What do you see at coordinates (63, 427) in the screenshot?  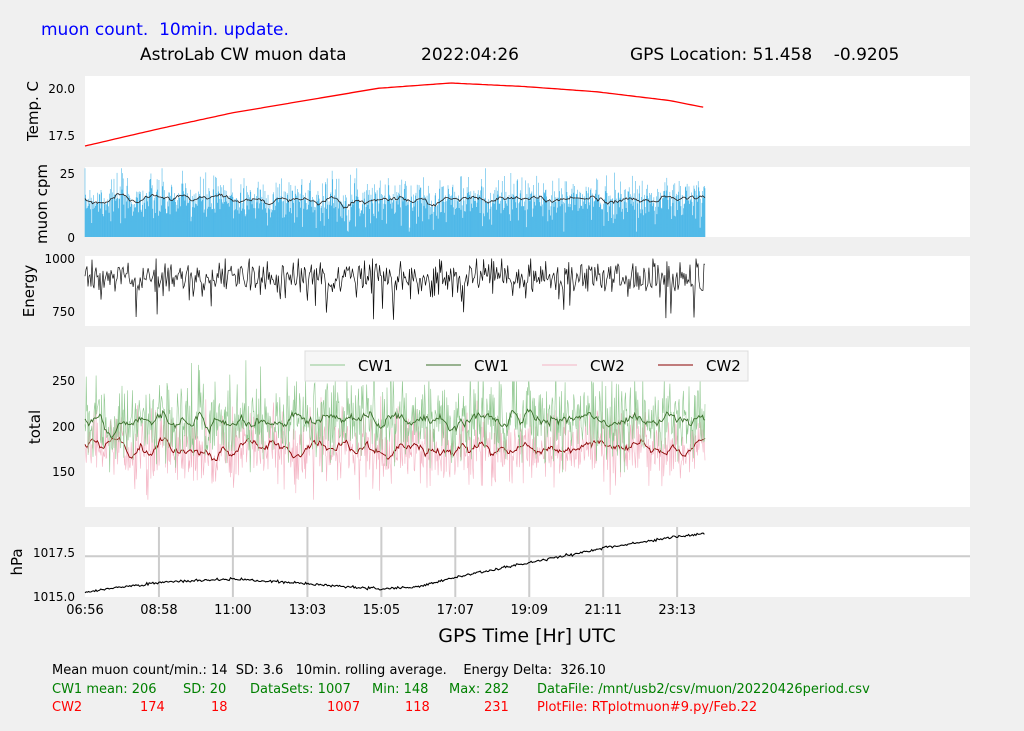 I see `total-ytick-200: 200` at bounding box center [63, 427].